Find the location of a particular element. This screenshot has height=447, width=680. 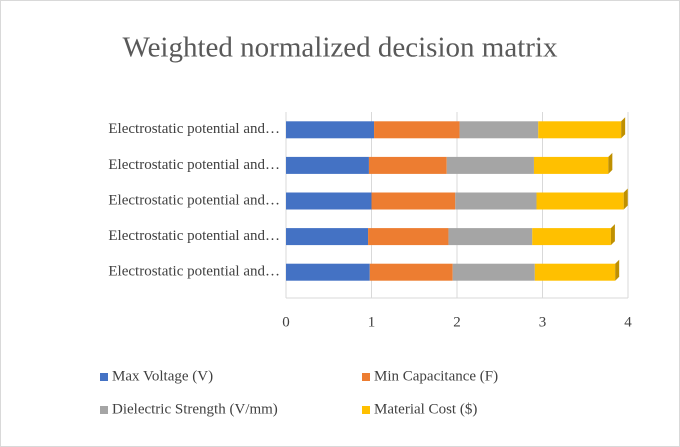

x-tick-label: 0 is located at coordinates (286, 322).